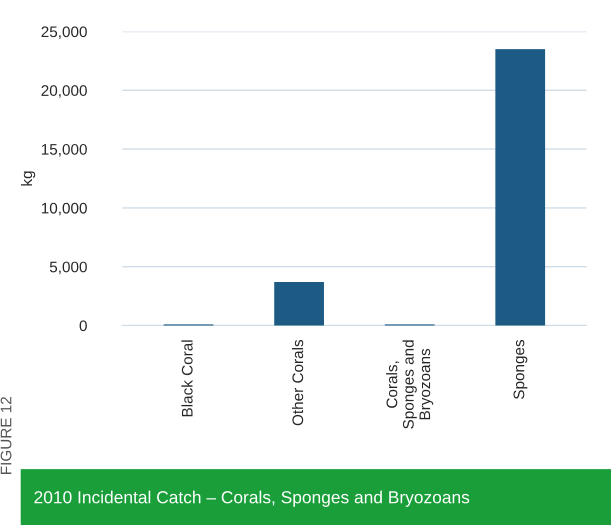 The image size is (611, 525). What do you see at coordinates (64, 209) in the screenshot?
I see `y-tick-label: 10,000` at bounding box center [64, 209].